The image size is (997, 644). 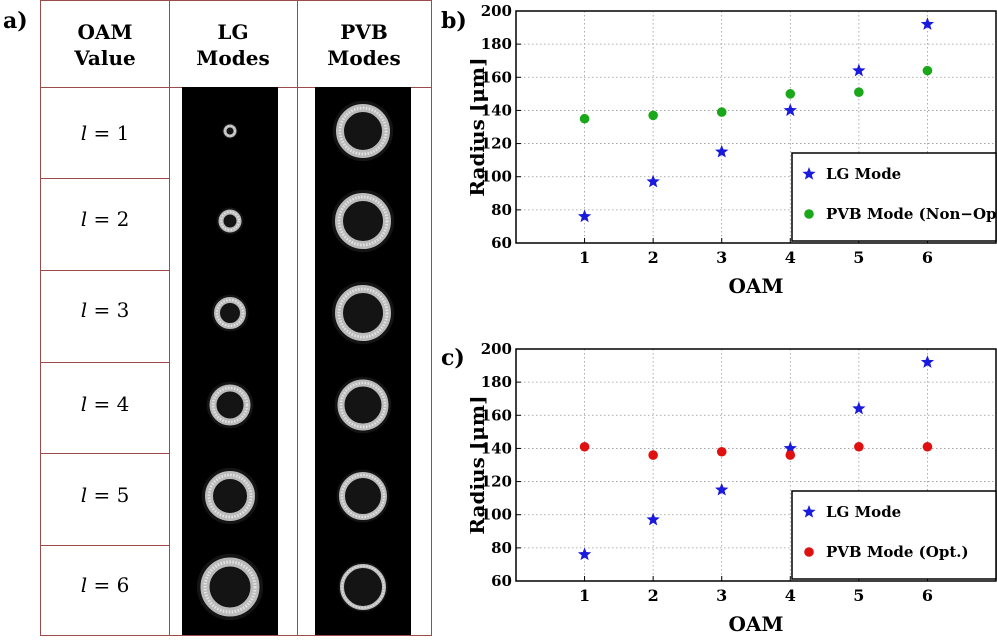 What do you see at coordinates (721, 595) in the screenshot?
I see `chart-c-xtick-label: 3` at bounding box center [721, 595].